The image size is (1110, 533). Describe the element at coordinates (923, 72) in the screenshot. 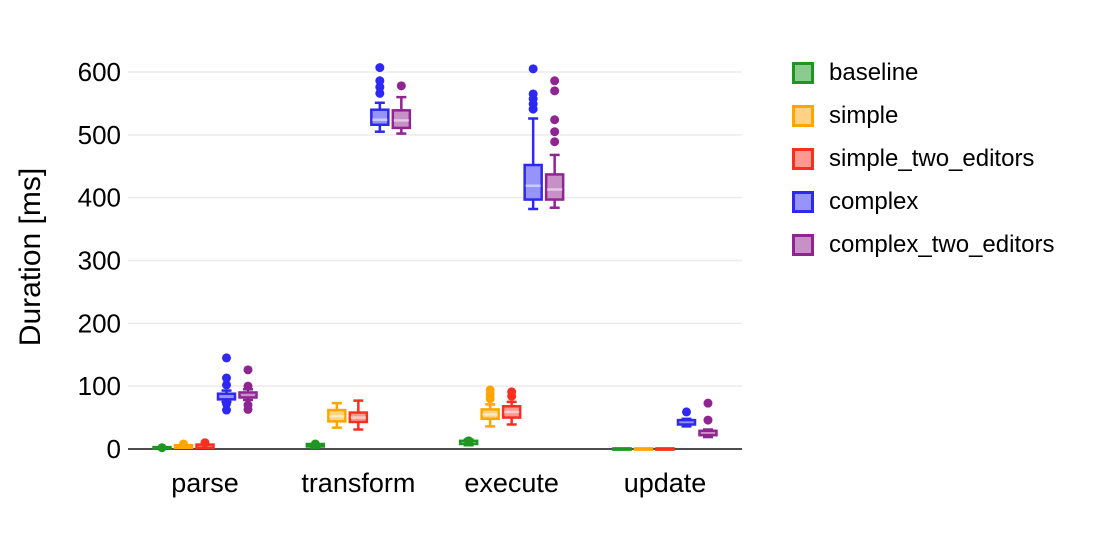

I see `legend-item-baseline: baseline` at that location.